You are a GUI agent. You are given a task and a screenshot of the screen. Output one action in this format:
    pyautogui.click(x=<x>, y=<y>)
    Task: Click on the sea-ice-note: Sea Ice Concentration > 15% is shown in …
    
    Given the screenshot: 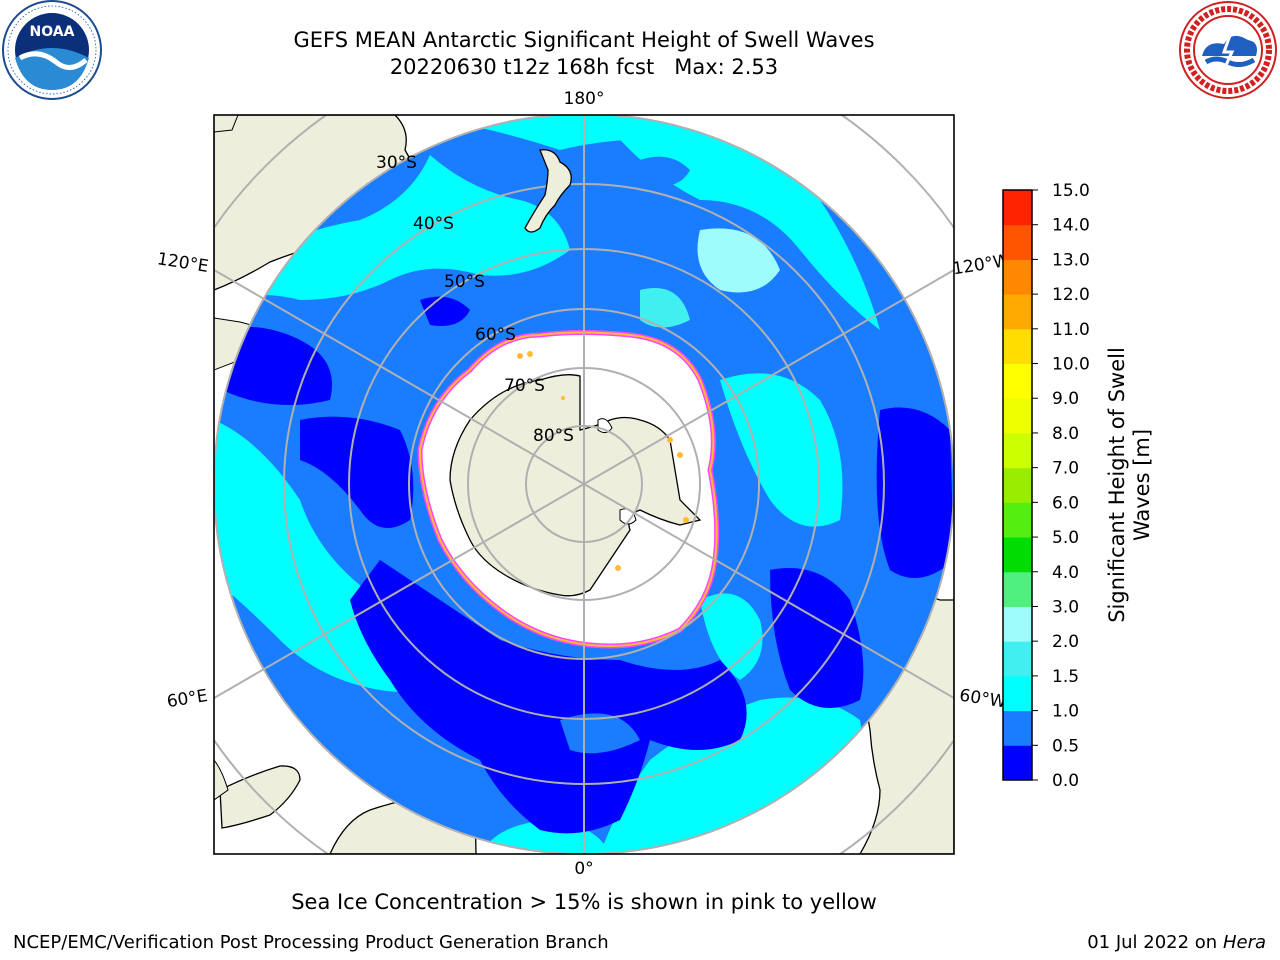 What is the action you would take?
    pyautogui.click(x=584, y=902)
    